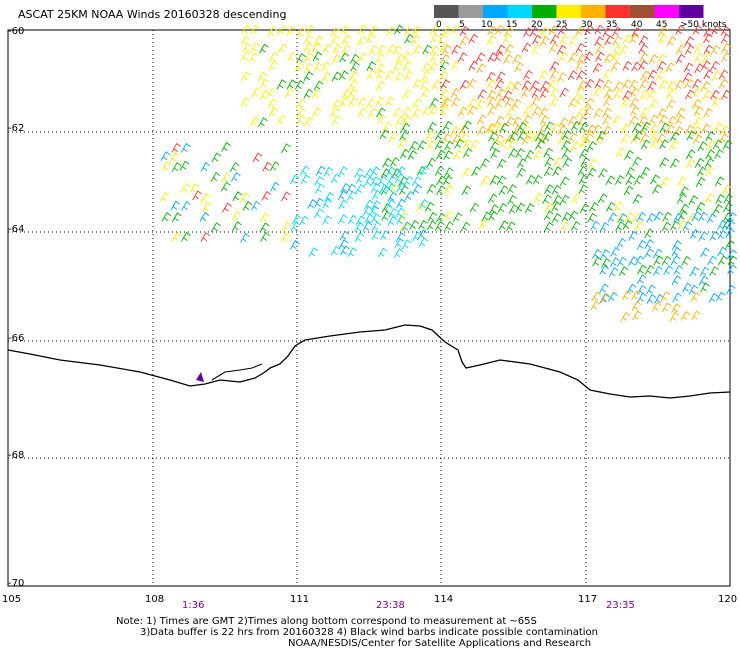 The height and width of the screenshot is (650, 740). Describe the element at coordinates (16, 229) in the screenshot. I see `lat-label: -64` at that location.